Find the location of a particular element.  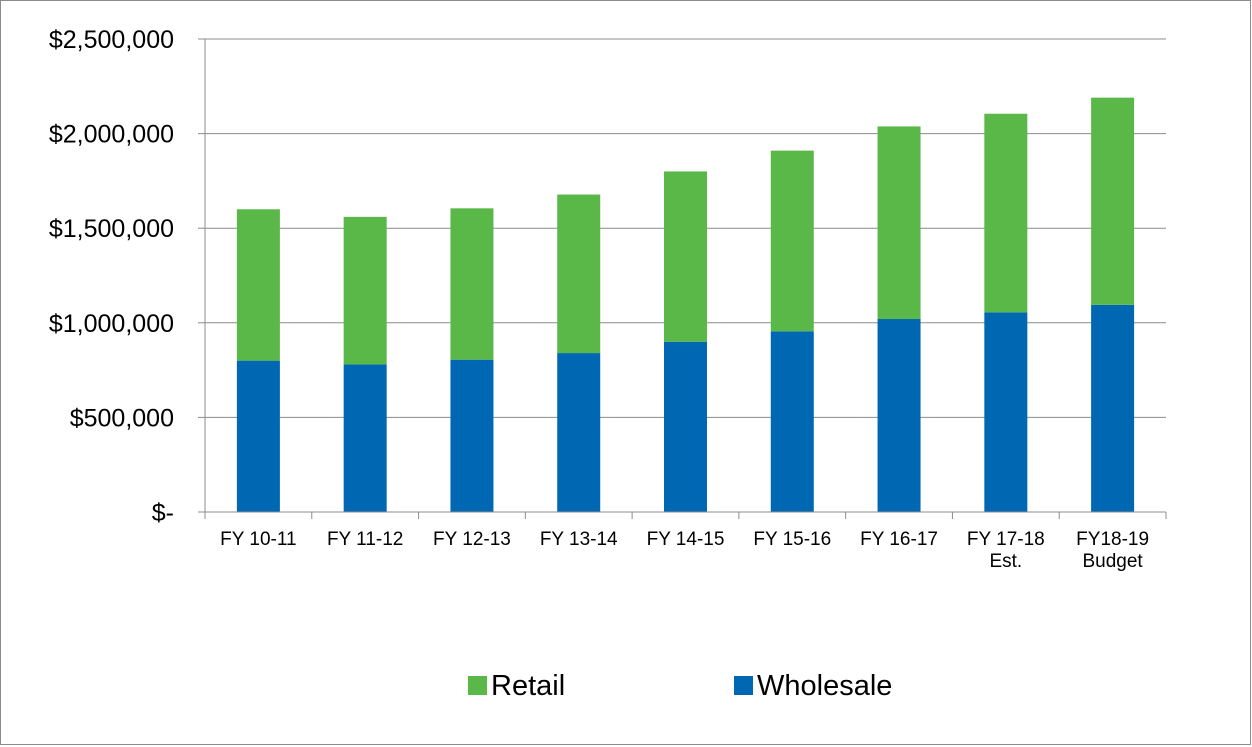

x-tick-label: Est. is located at coordinates (1005, 561).